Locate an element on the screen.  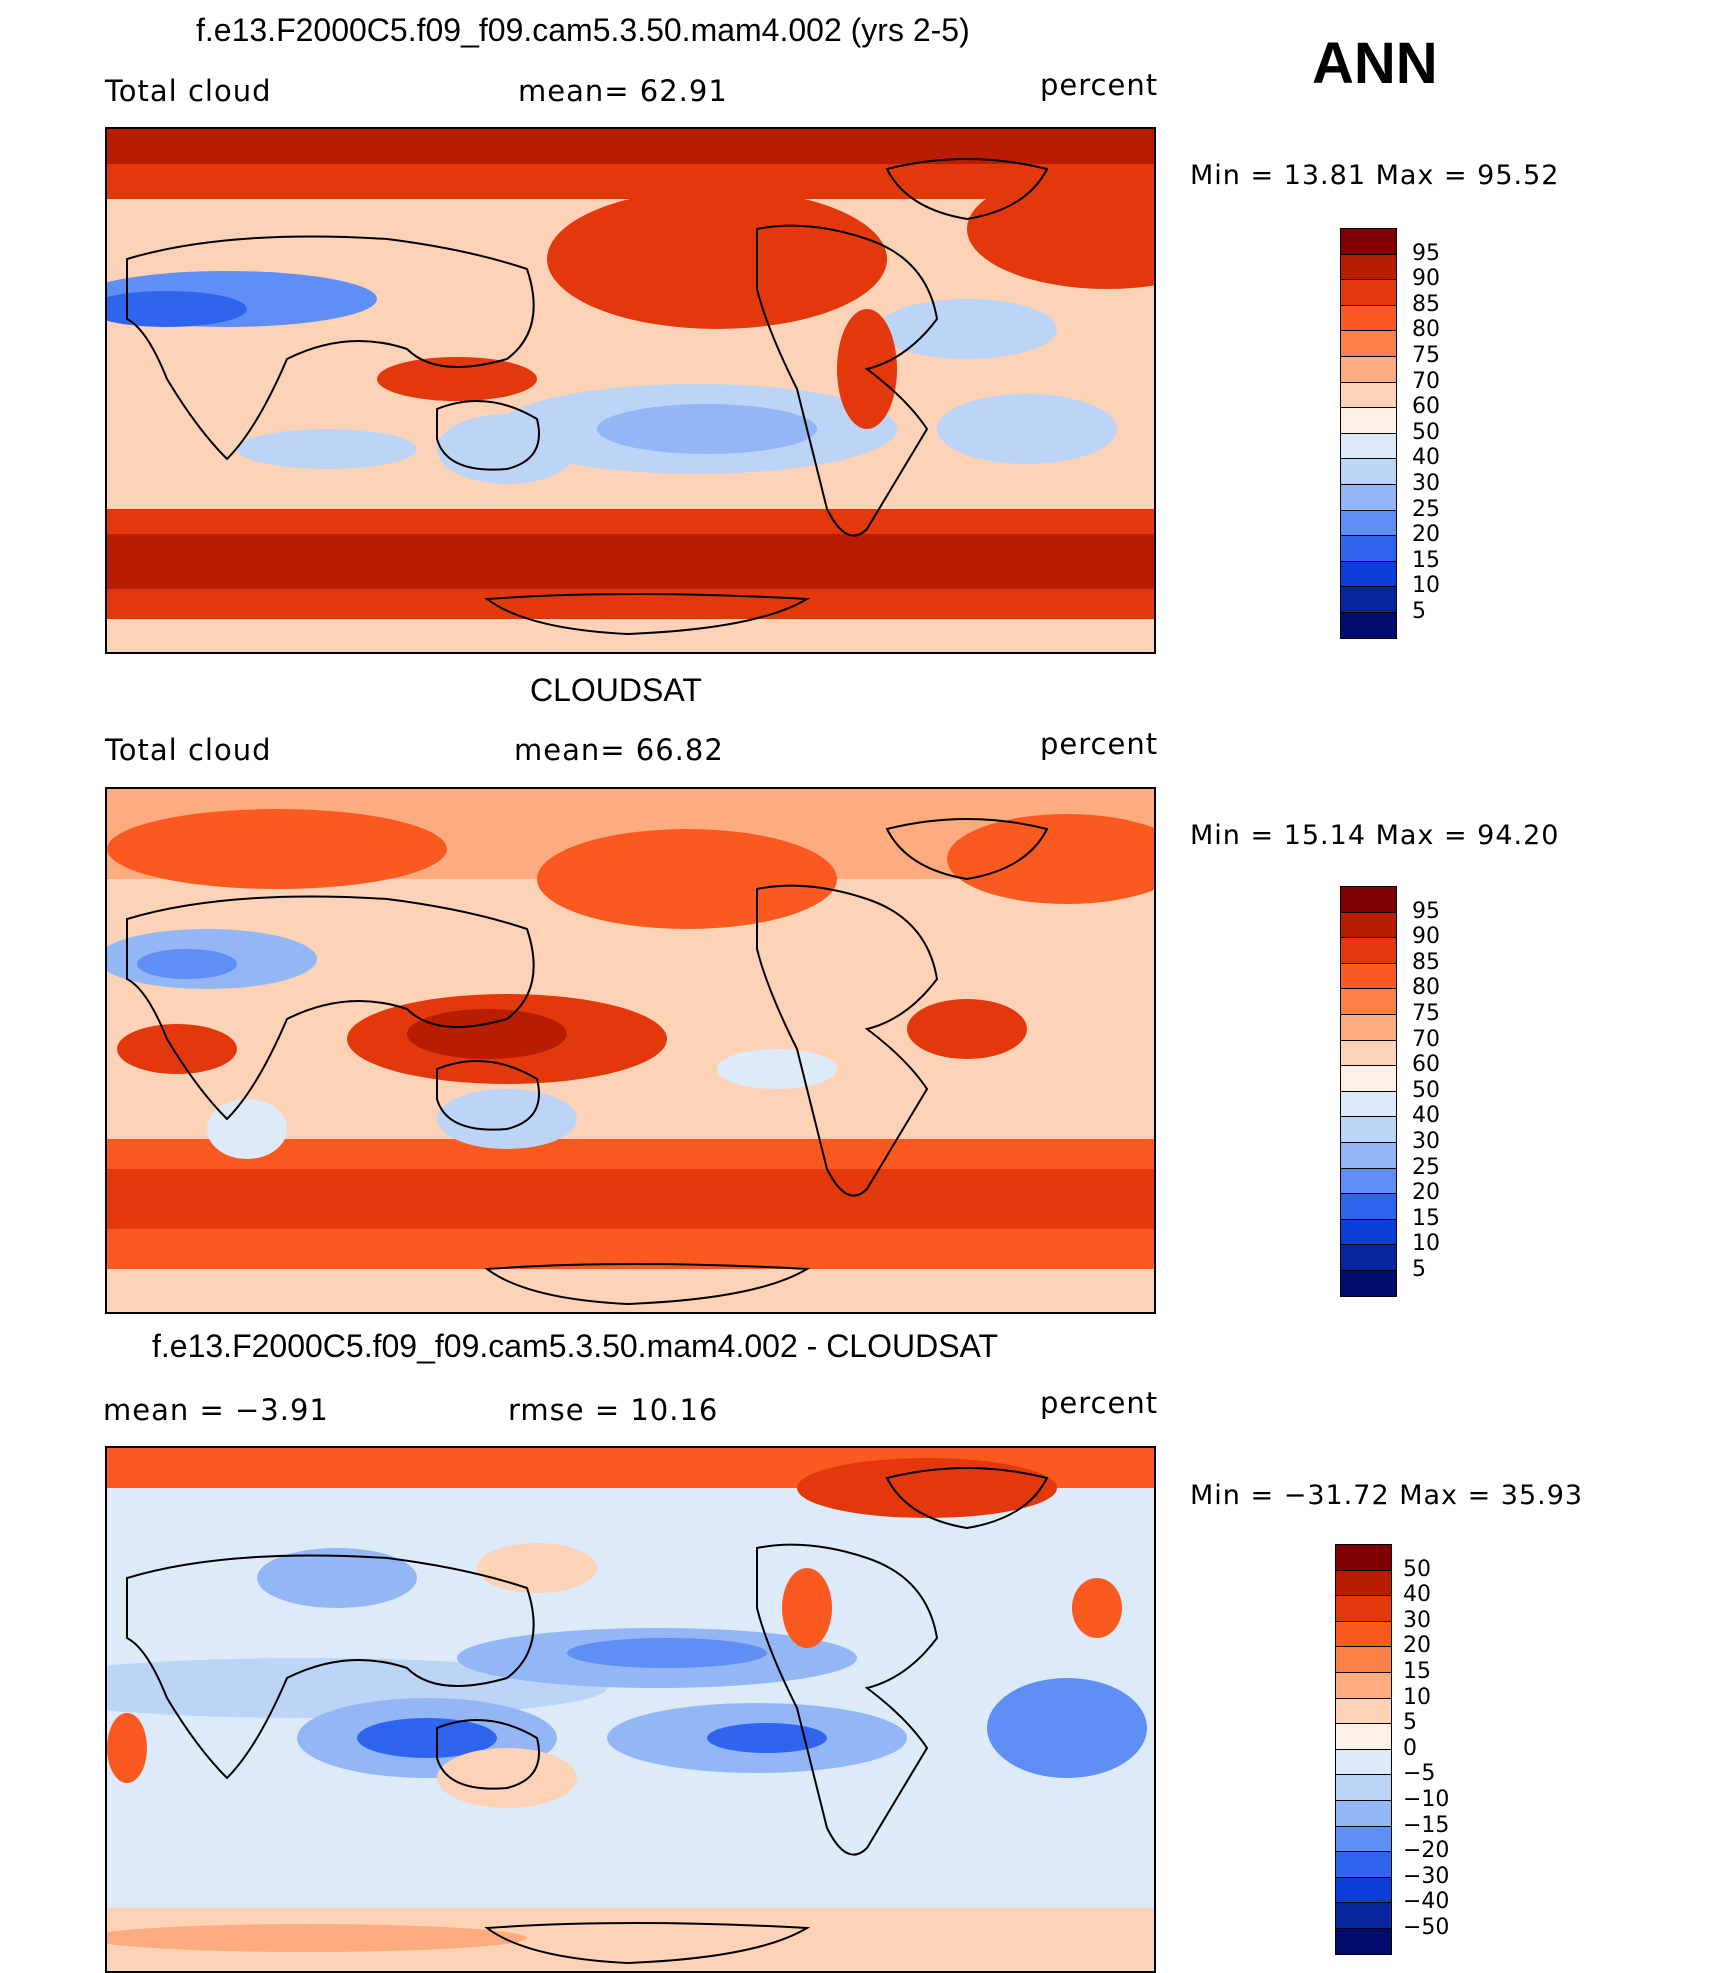
colorbar-label: 70 is located at coordinates (1426, 1039).